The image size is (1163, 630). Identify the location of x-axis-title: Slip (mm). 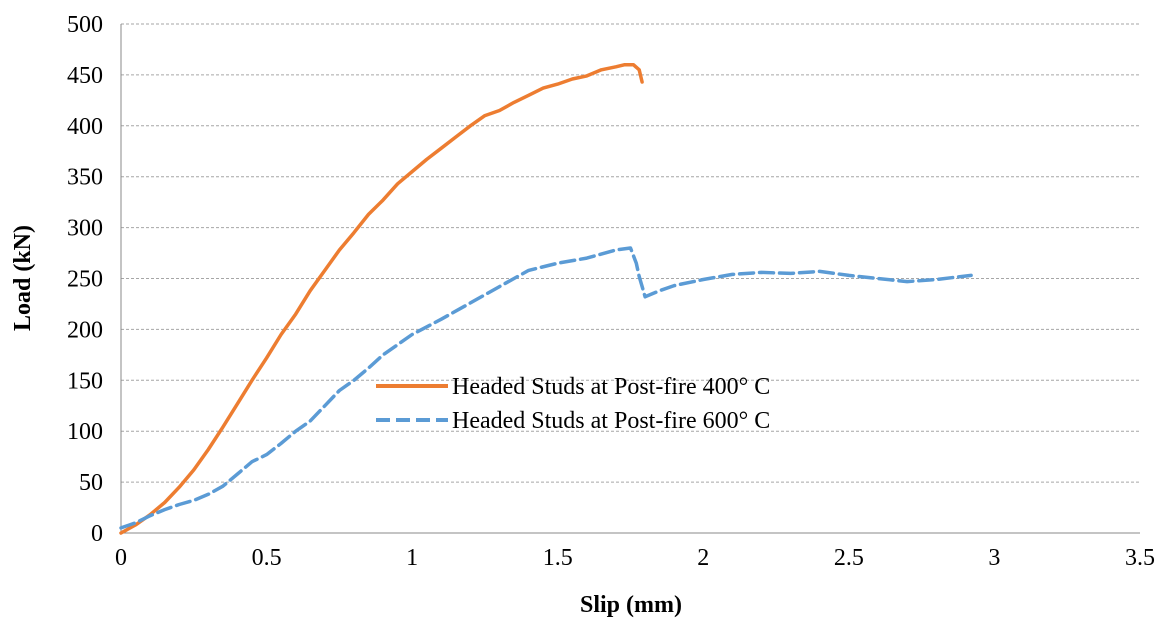
(631, 605).